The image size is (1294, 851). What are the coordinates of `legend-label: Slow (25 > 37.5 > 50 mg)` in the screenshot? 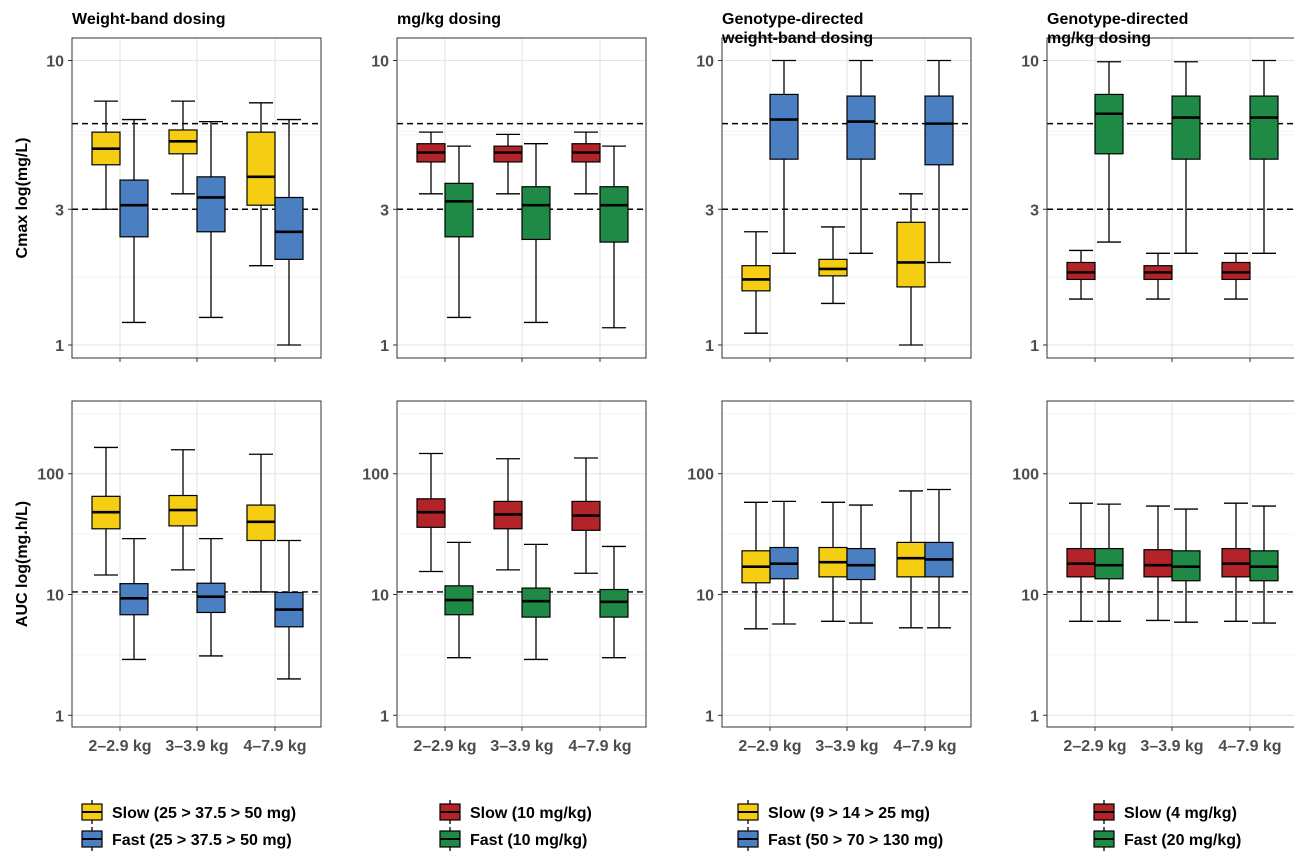 It's located at (204, 813).